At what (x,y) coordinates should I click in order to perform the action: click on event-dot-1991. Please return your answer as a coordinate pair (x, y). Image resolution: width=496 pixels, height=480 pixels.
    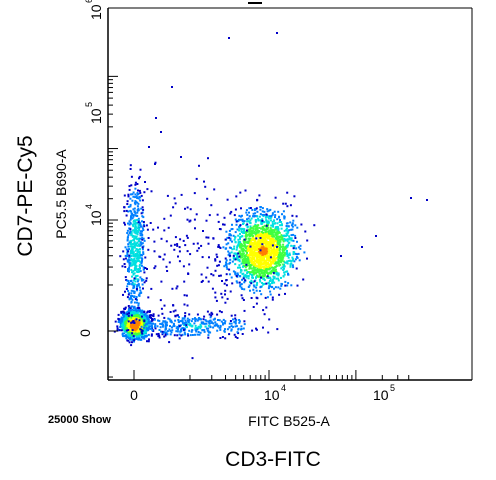
    Looking at the image, I should click on (132, 200).